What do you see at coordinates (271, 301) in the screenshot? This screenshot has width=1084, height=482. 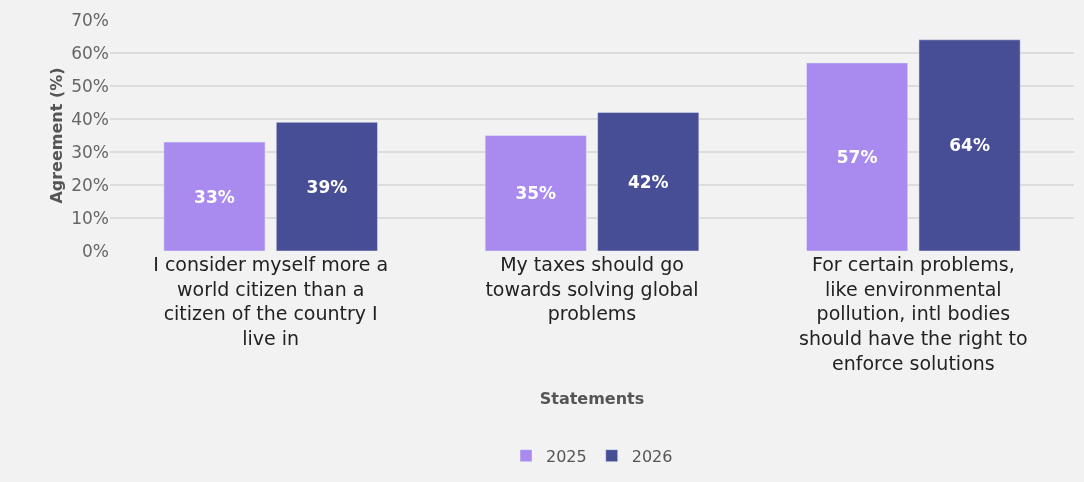 I see `x-tick-label: I consider myself more a world citizen than a citizen of the country I live in` at bounding box center [271, 301].